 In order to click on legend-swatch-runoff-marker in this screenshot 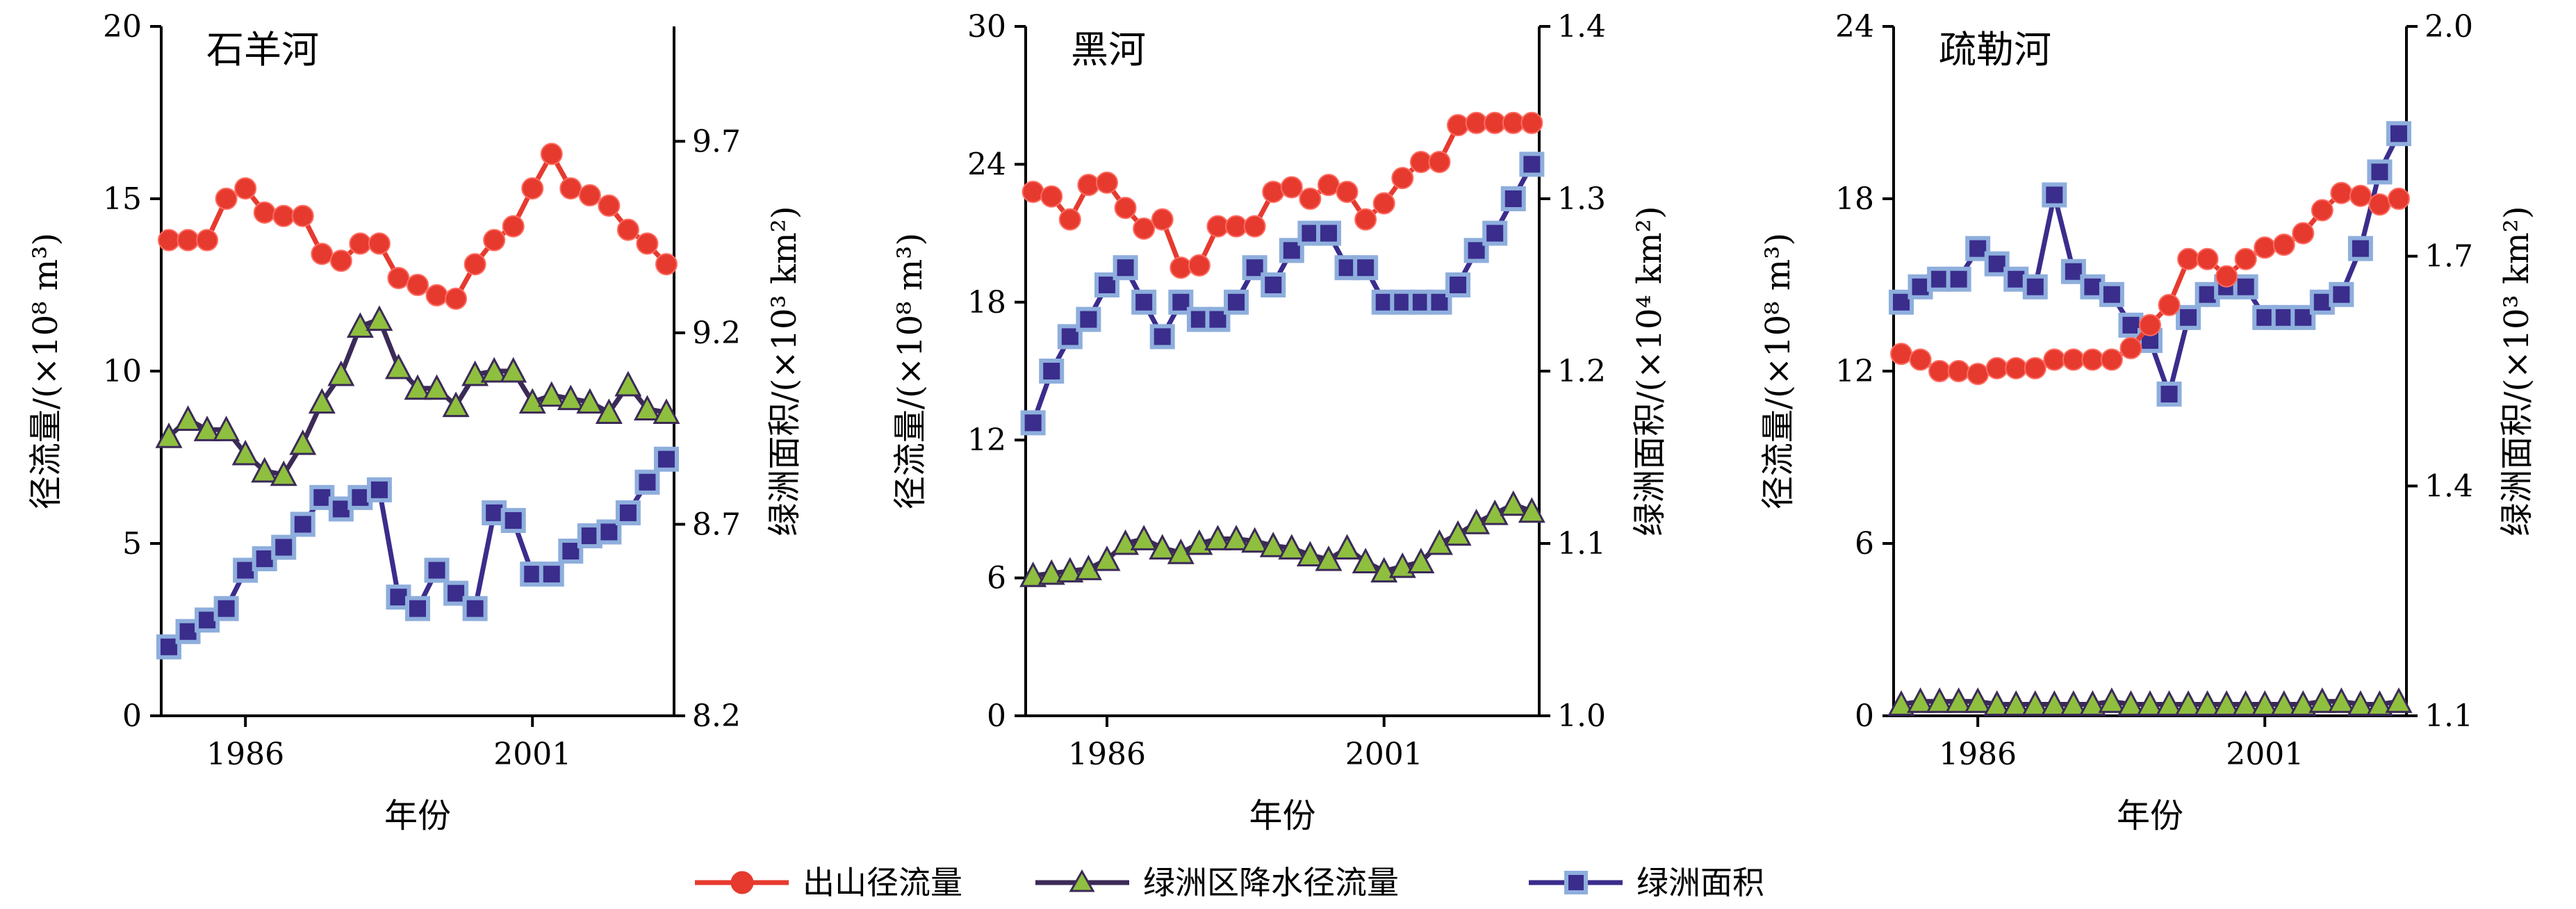, I will do `click(742, 883)`.